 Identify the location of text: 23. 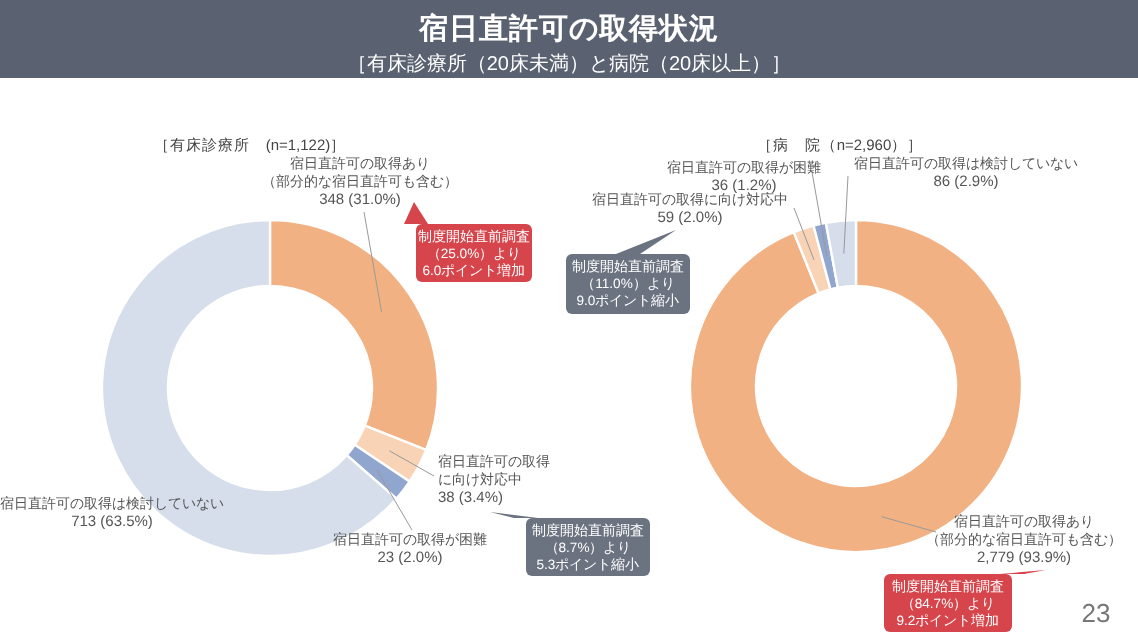
(1096, 613).